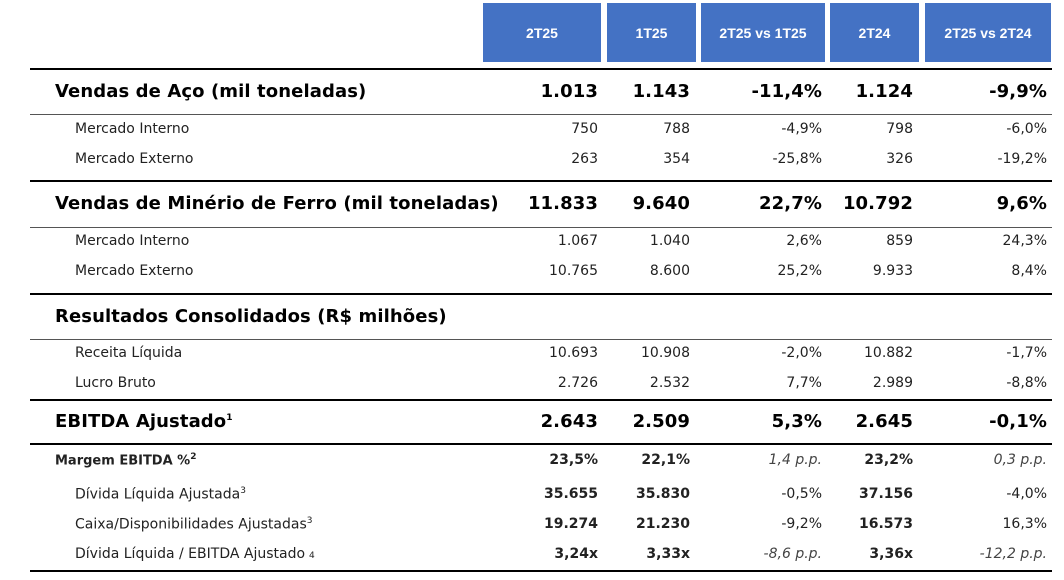  I want to click on column-header-label: 2T25, so click(542, 32).